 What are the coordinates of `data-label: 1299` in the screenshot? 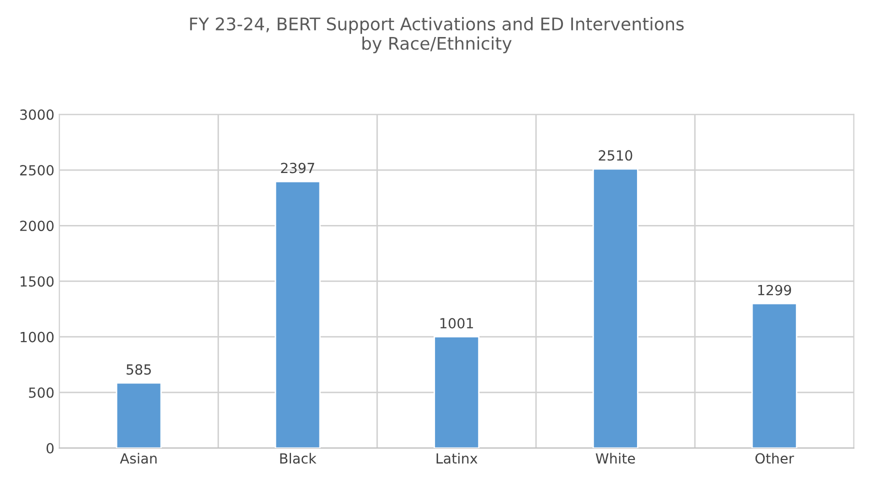 It's located at (775, 290).